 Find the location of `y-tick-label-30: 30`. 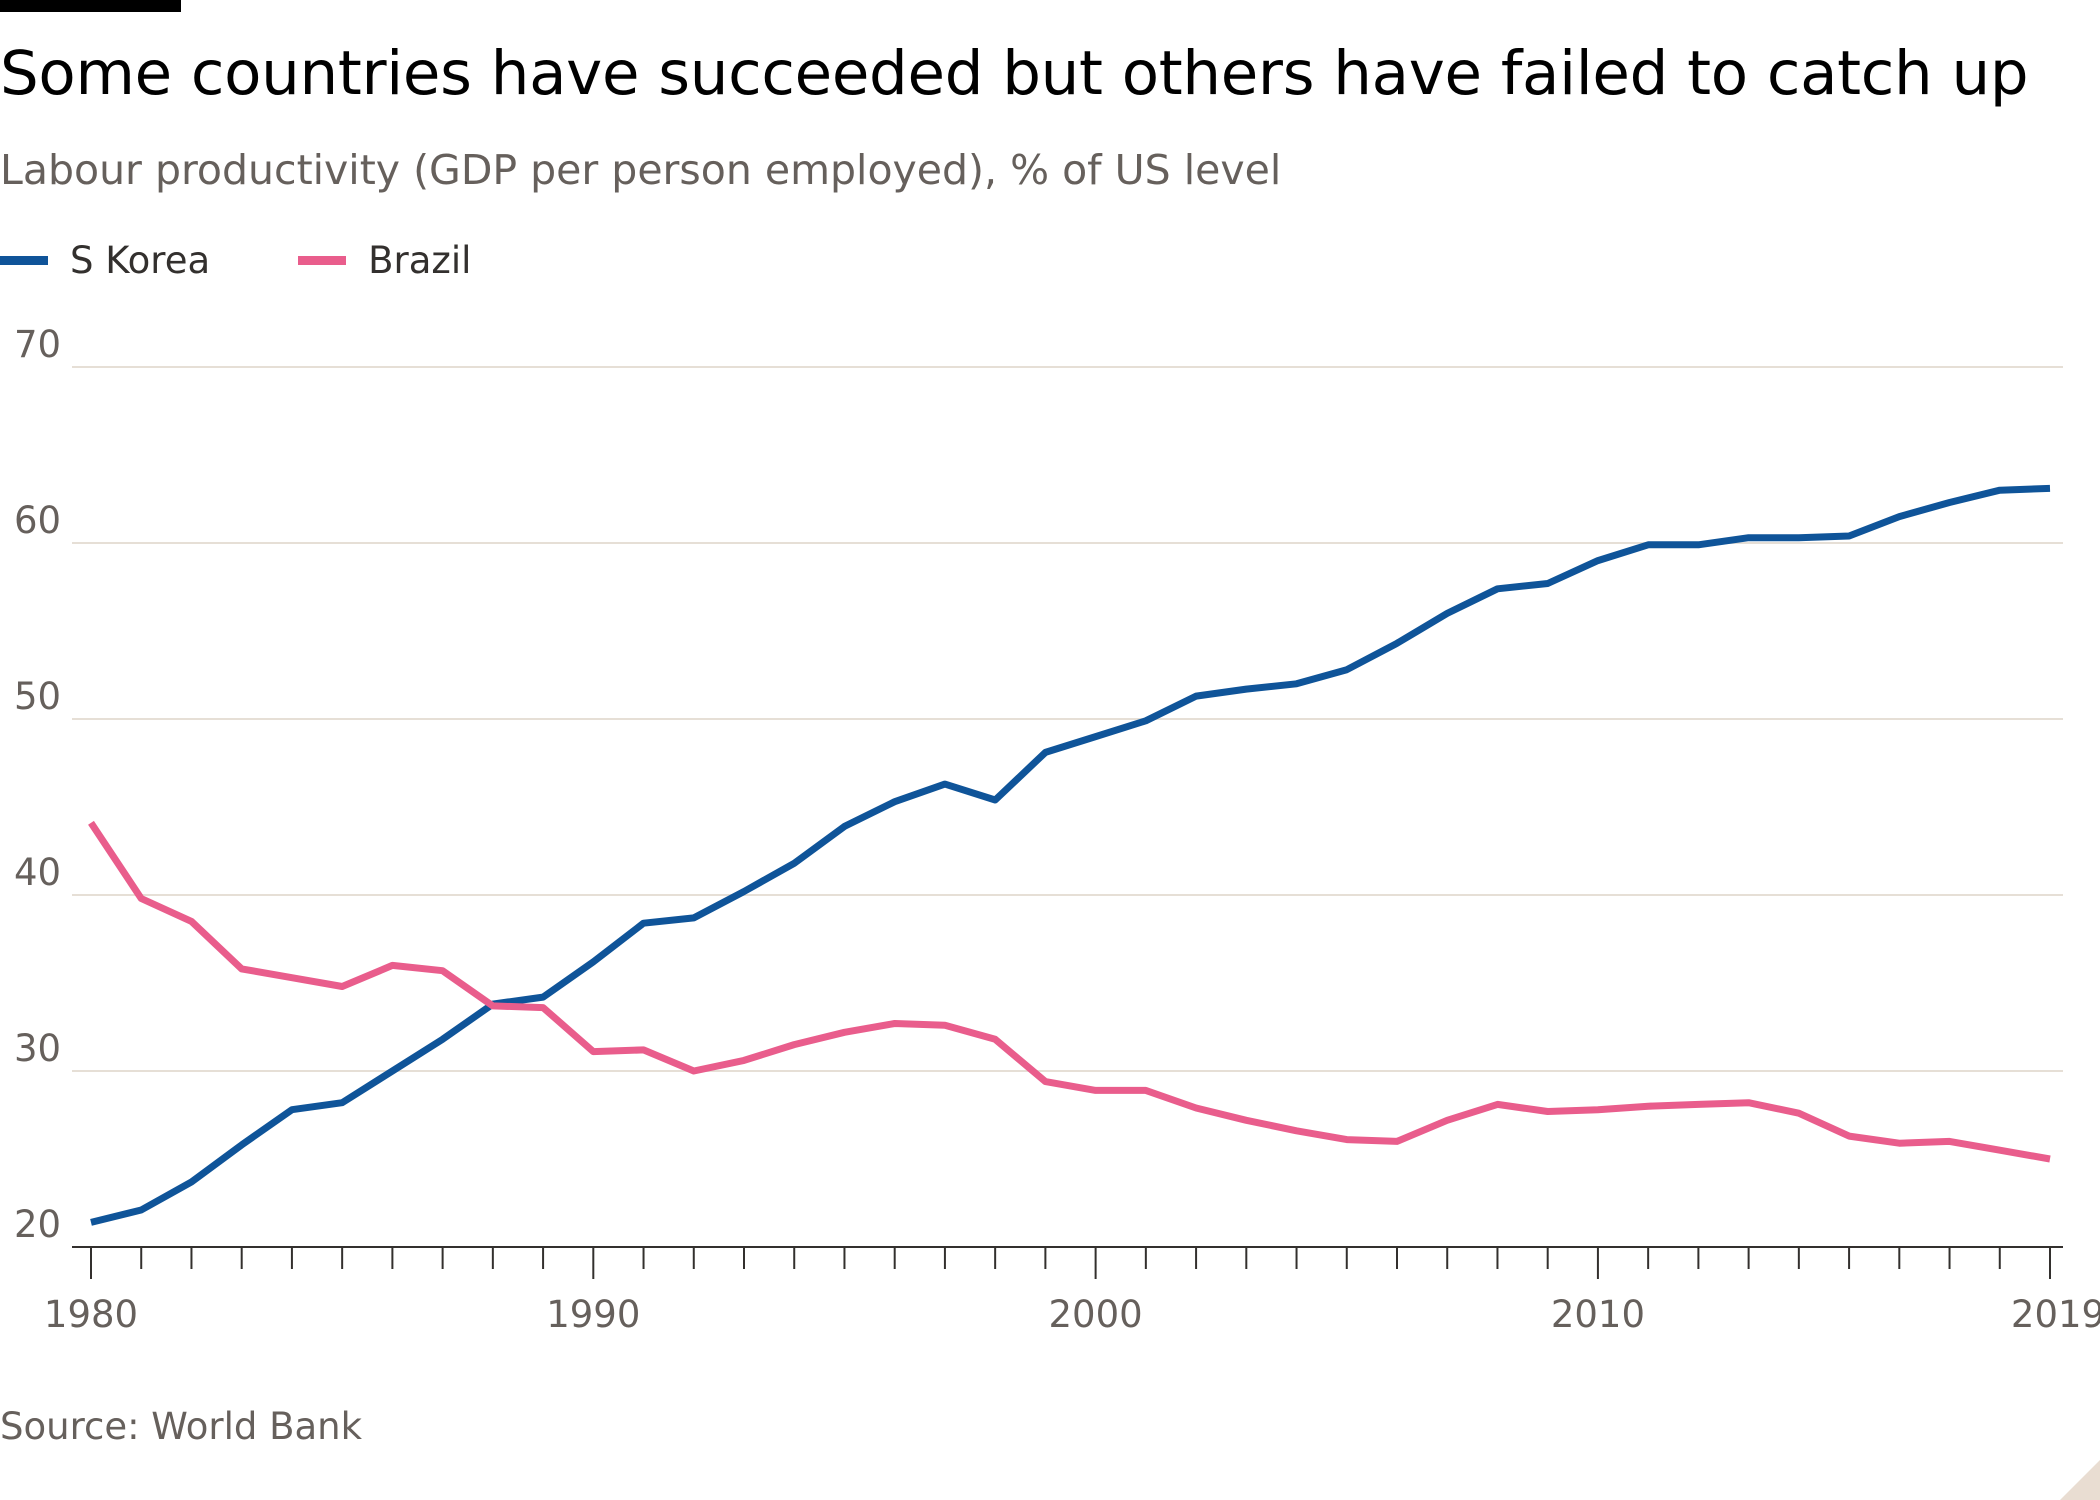

y-tick-label-30: 30 is located at coordinates (37, 1048).